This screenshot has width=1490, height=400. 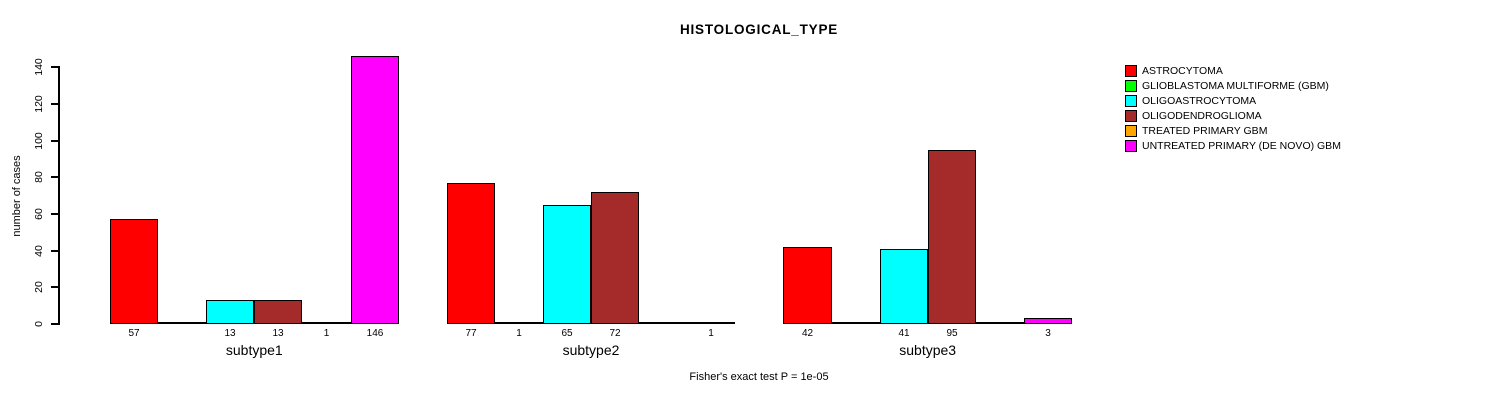 I want to click on bar-subtype3-oligodendroglioma, so click(x=952, y=237).